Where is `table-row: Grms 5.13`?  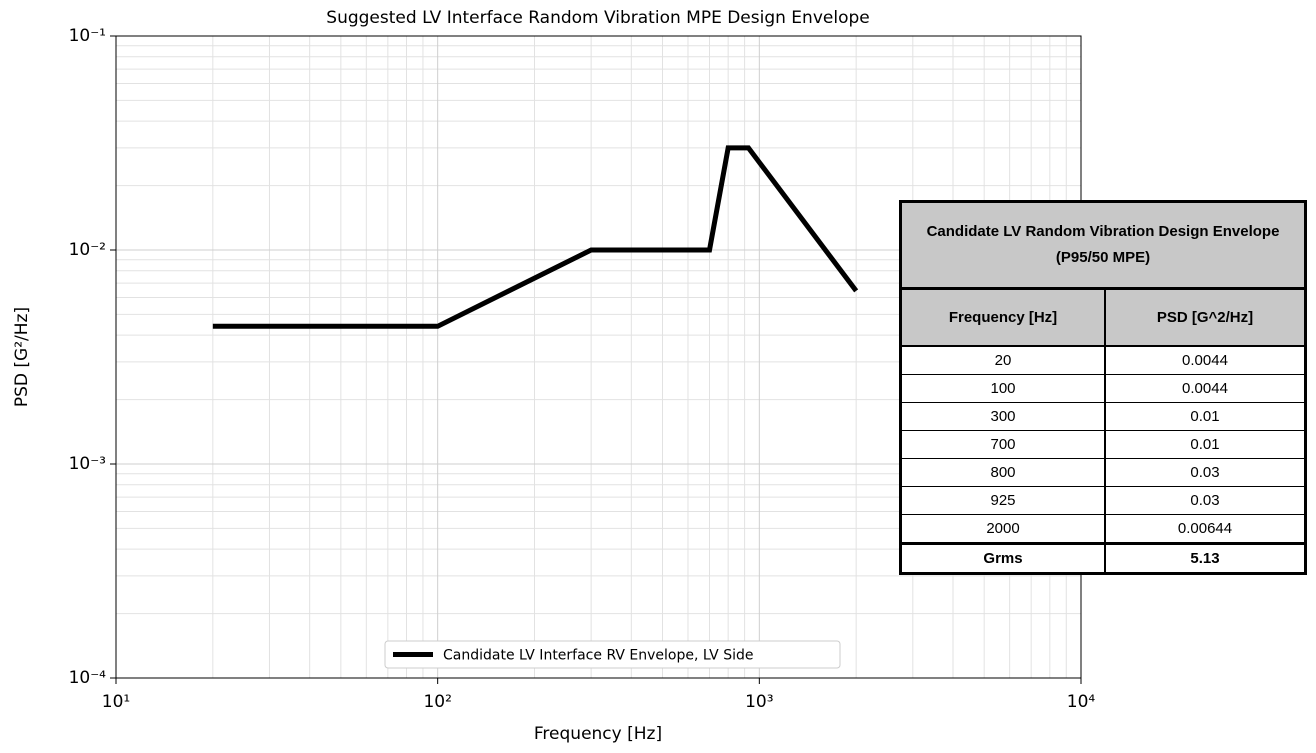
table-row: Grms 5.13 is located at coordinates (1103, 558).